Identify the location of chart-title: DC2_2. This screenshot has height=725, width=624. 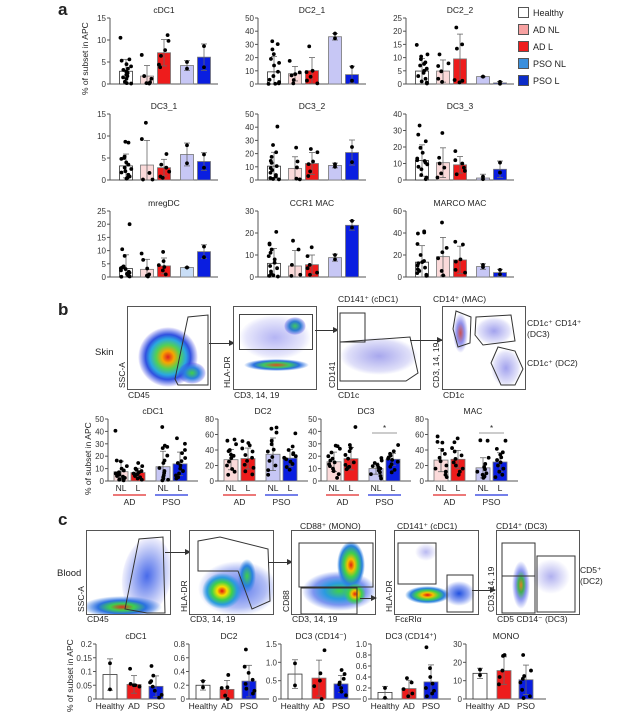
(460, 10).